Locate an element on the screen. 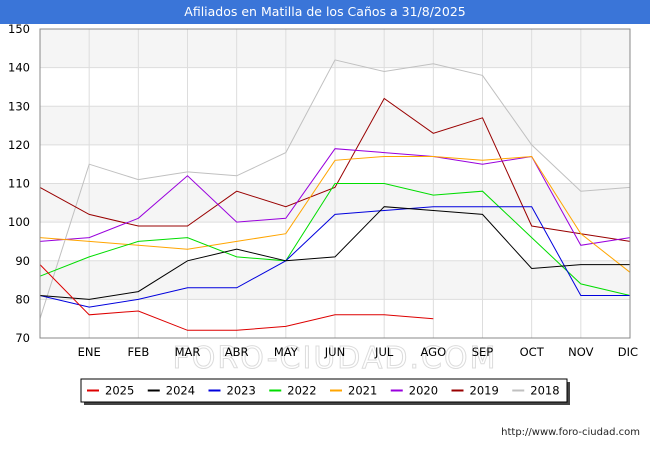 The width and height of the screenshot is (650, 450). legend-box is located at coordinates (324, 390).